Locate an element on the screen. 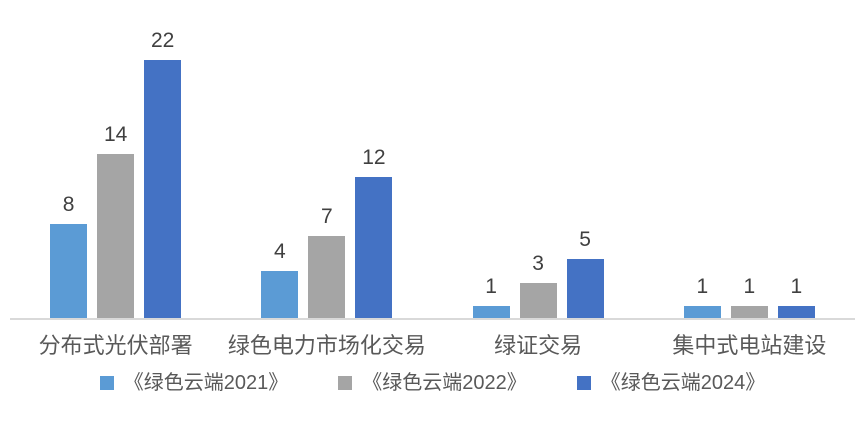 This screenshot has width=865, height=426. category-label-1: 分布式光伏部署 is located at coordinates (115, 345).